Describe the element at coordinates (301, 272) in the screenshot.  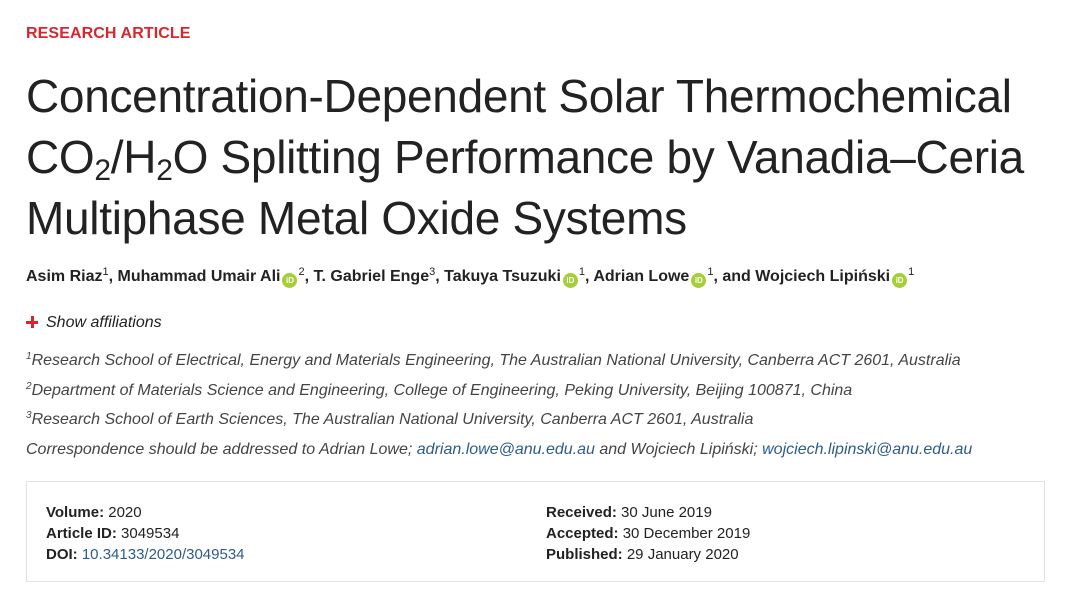
I see `author-affiliation-ref: 2` at that location.